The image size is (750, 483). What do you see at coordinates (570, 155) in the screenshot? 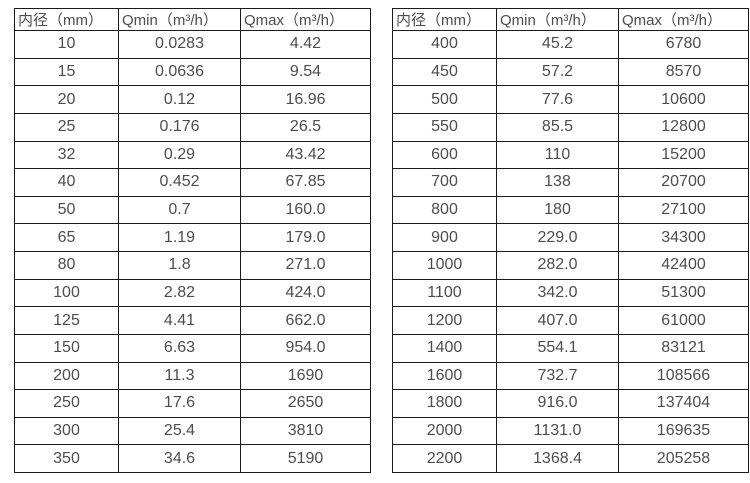
I see `table-row: 600 110 15200` at bounding box center [570, 155].